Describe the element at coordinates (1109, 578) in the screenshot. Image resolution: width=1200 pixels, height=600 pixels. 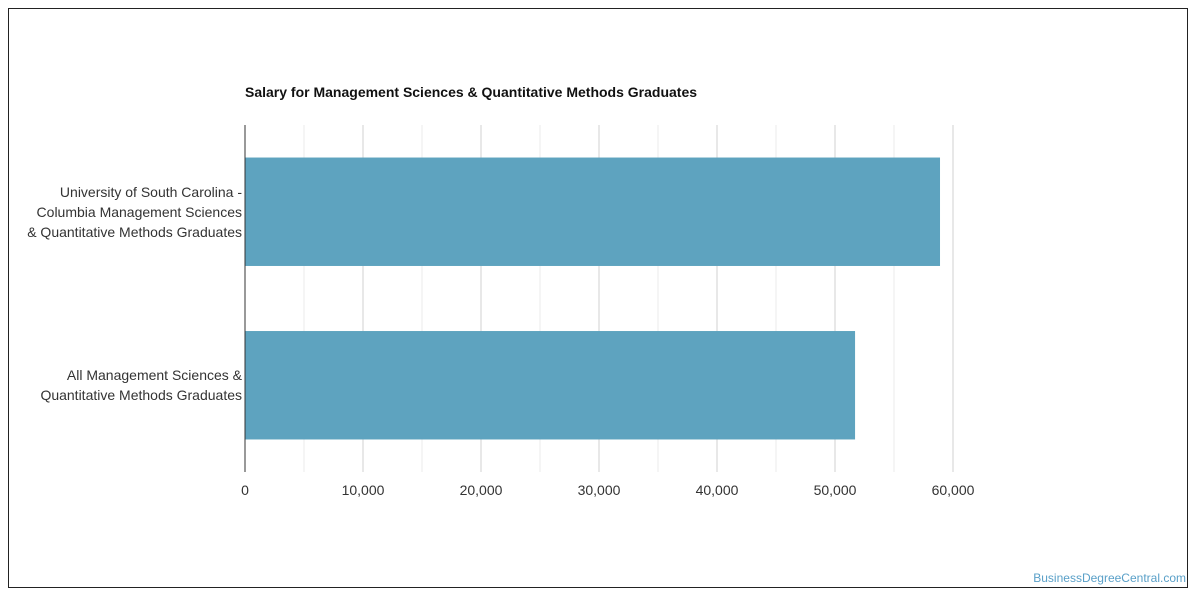
I see `watermark: BusinessDegreeCentral.com` at that location.